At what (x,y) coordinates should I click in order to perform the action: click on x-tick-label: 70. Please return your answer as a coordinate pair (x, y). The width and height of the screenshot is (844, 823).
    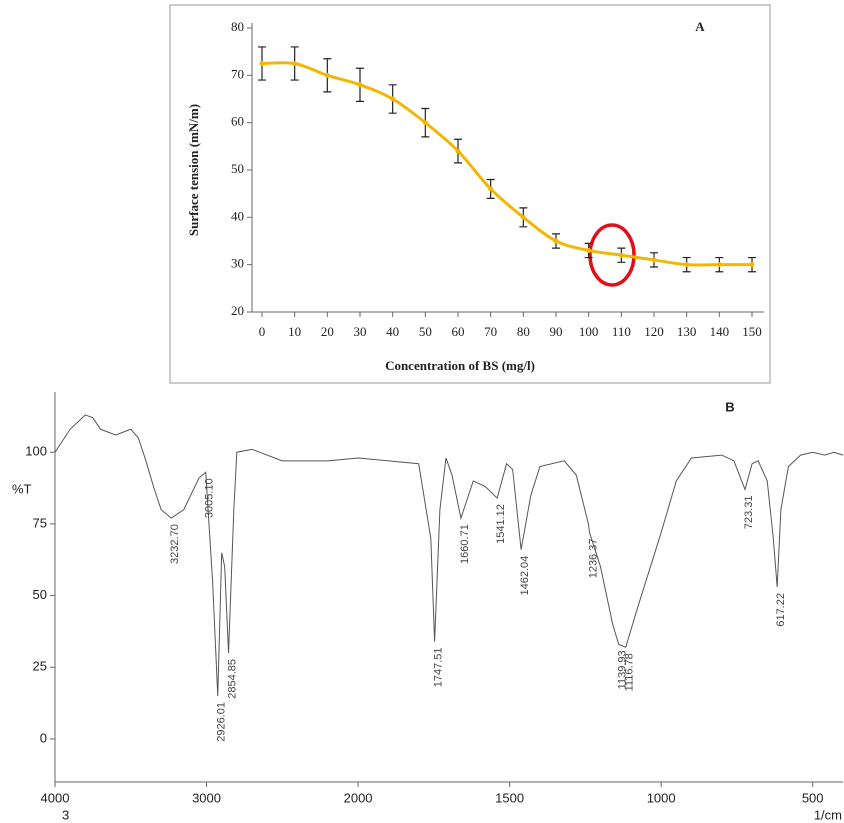
    Looking at the image, I should click on (490, 331).